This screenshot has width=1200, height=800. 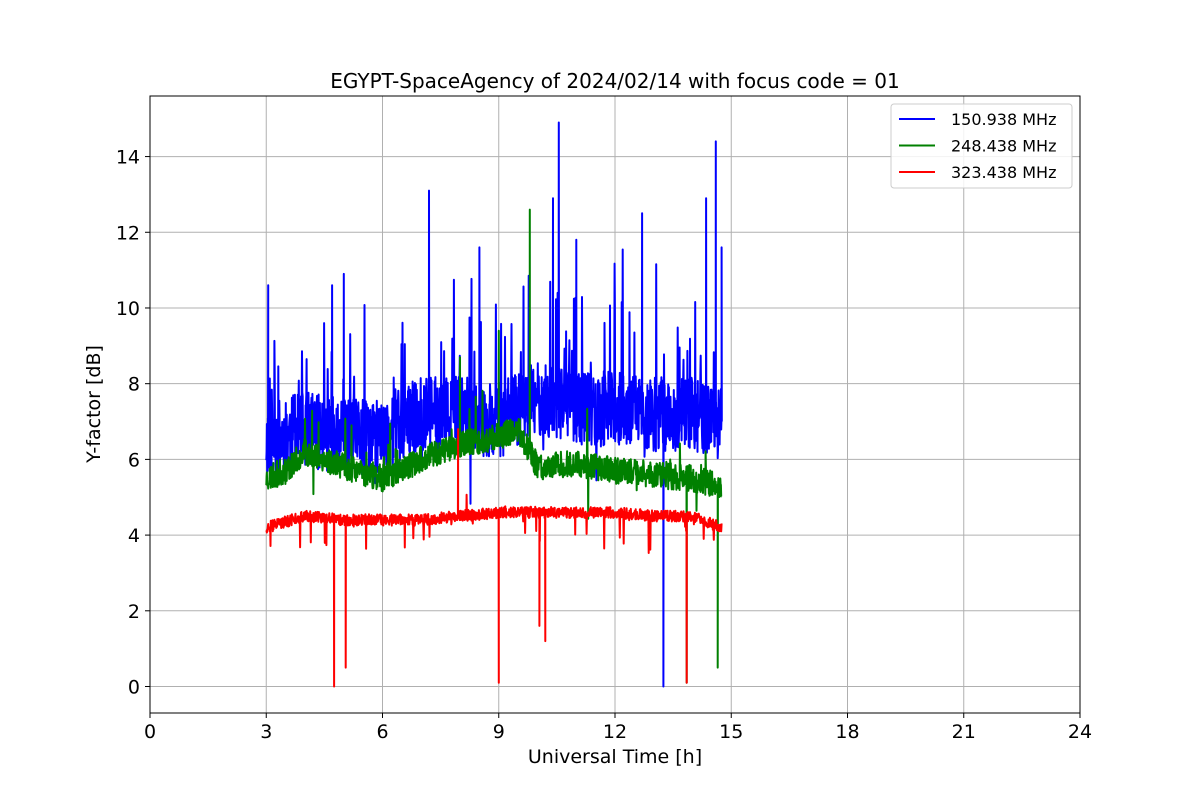 I want to click on y-tick-label: 8, so click(x=134, y=385).